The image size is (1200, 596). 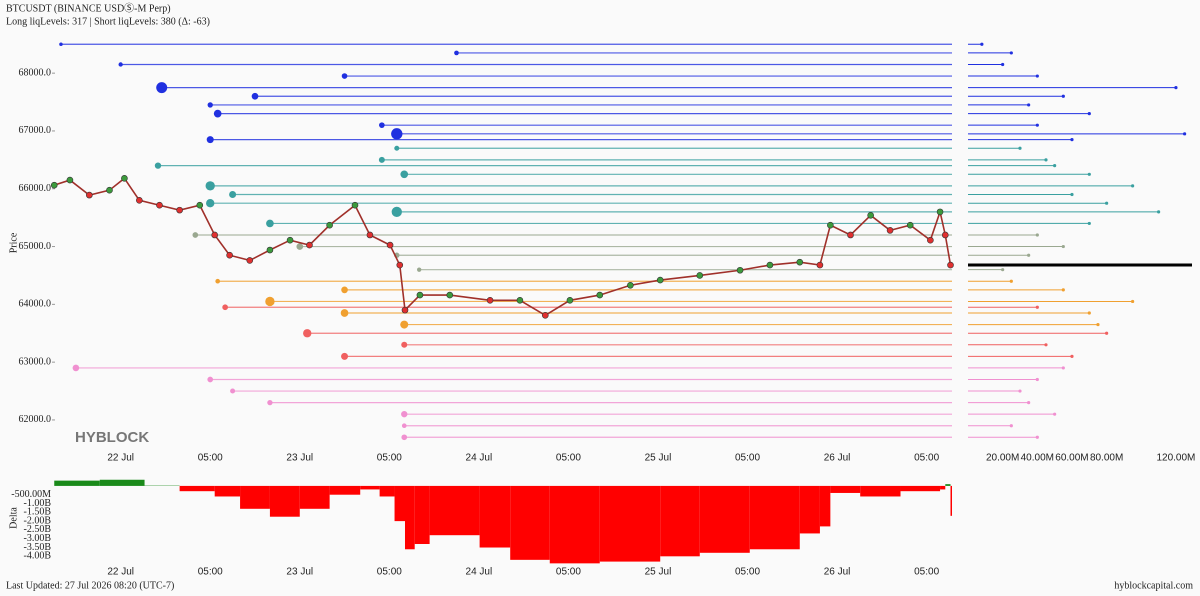 What do you see at coordinates (837, 572) in the screenshot?
I see `delta-x-tick-label: 26 Jul` at bounding box center [837, 572].